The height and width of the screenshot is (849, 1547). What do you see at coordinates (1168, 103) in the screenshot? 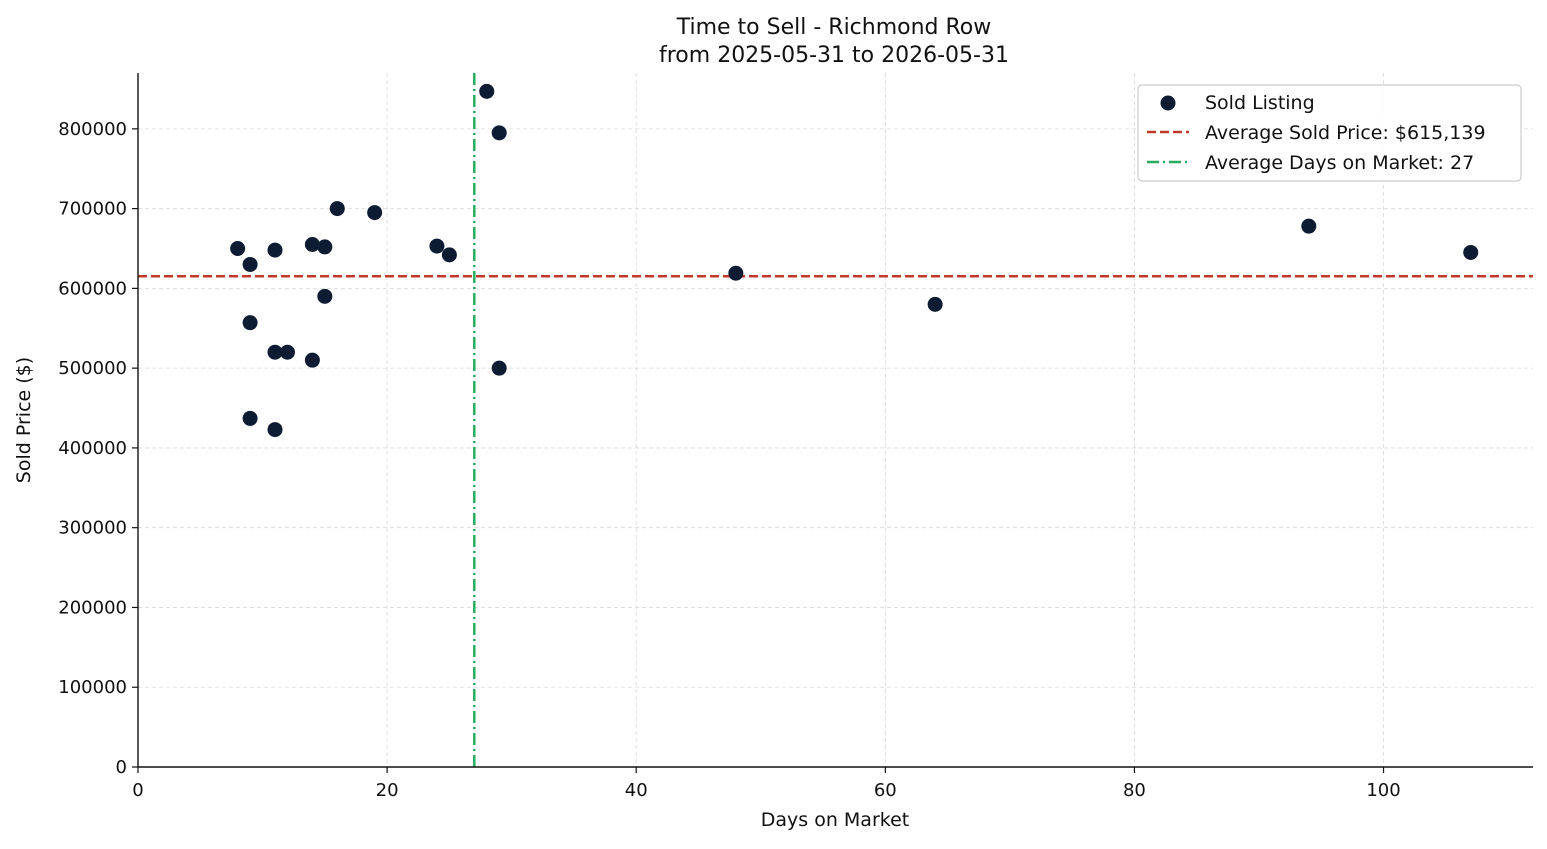
I see `legend-marker-sold-listing` at bounding box center [1168, 103].